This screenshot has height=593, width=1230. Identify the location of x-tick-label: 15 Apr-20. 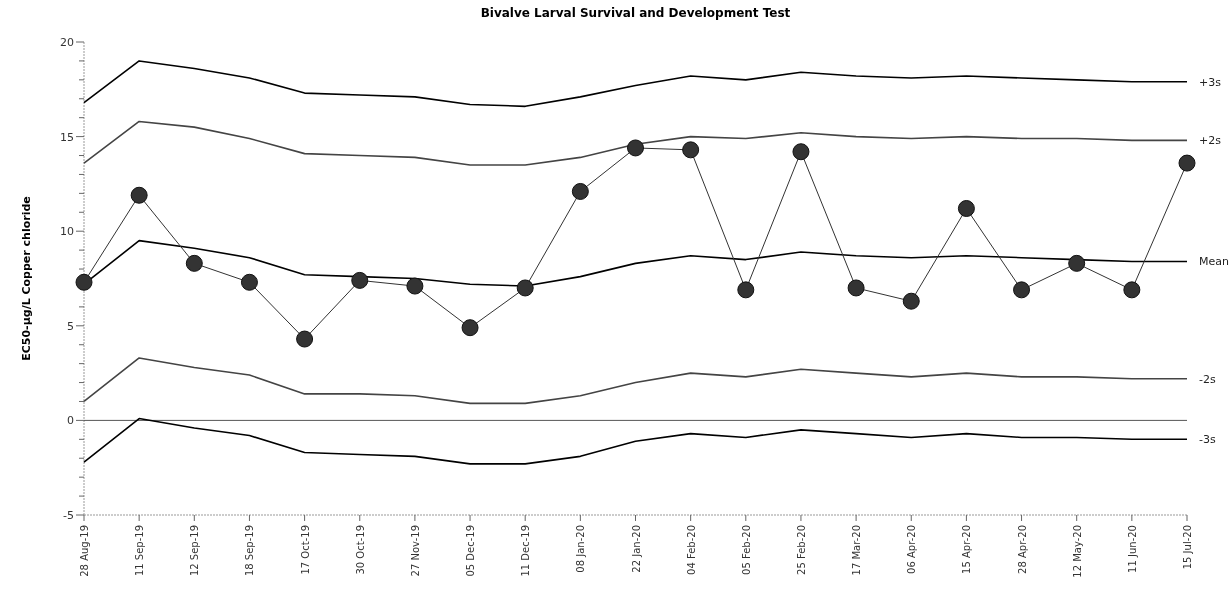
(967, 549).